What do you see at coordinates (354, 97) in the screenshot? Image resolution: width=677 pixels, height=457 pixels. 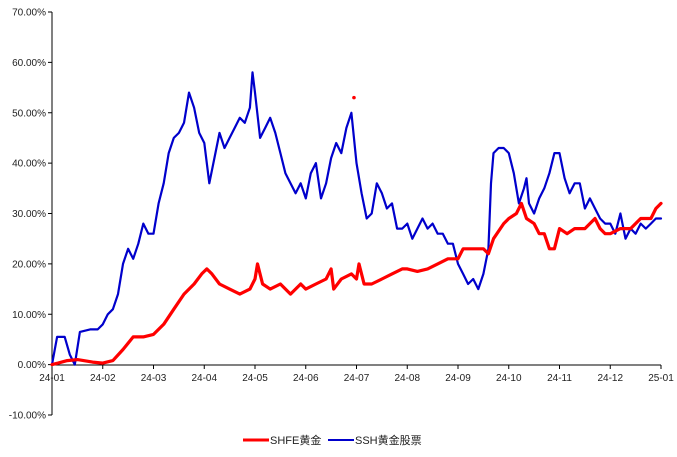 I see `stray-data-point` at bounding box center [354, 97].